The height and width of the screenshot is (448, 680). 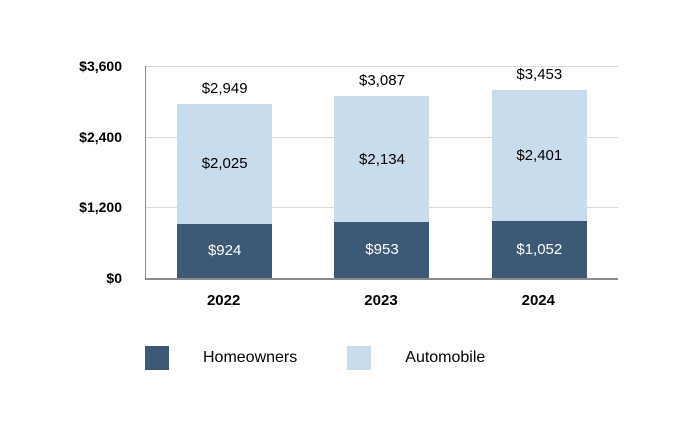 I want to click on segment-value-label: $1,052, so click(x=539, y=249).